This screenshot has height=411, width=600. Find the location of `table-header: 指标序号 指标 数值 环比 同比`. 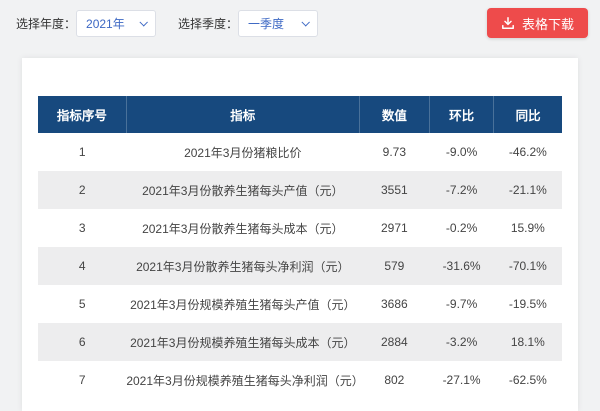

table-header: 指标序号 指标 数值 环比 同比 is located at coordinates (300, 114).